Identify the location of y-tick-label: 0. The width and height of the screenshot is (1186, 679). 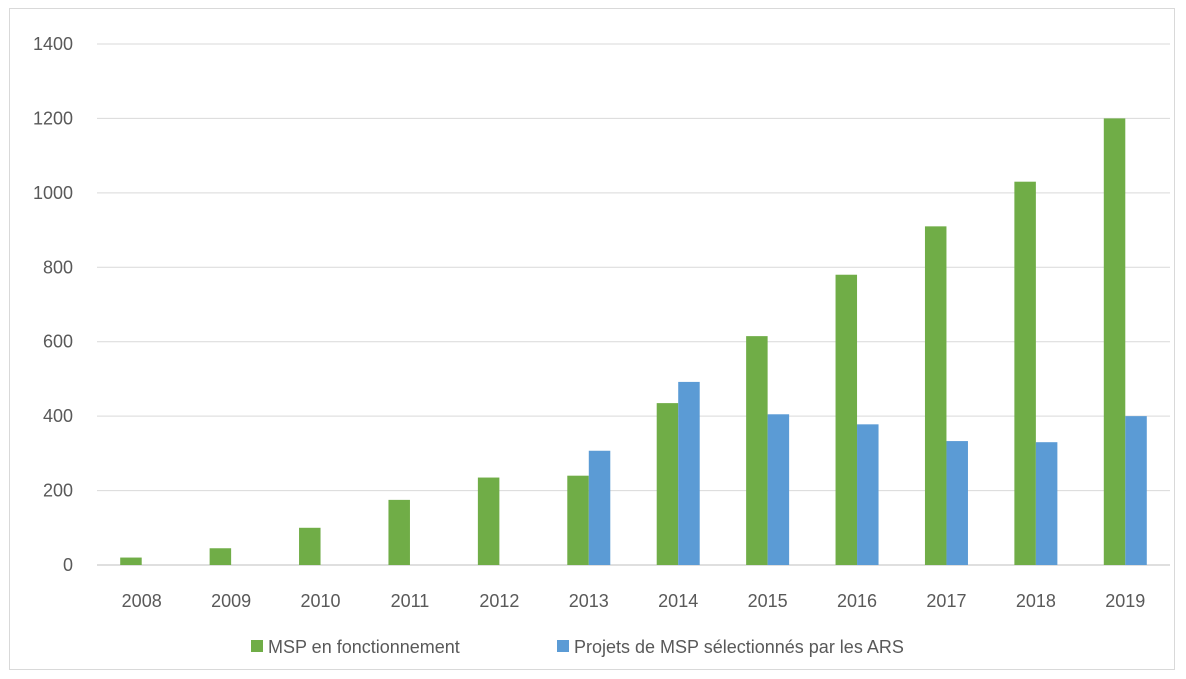
(68, 565).